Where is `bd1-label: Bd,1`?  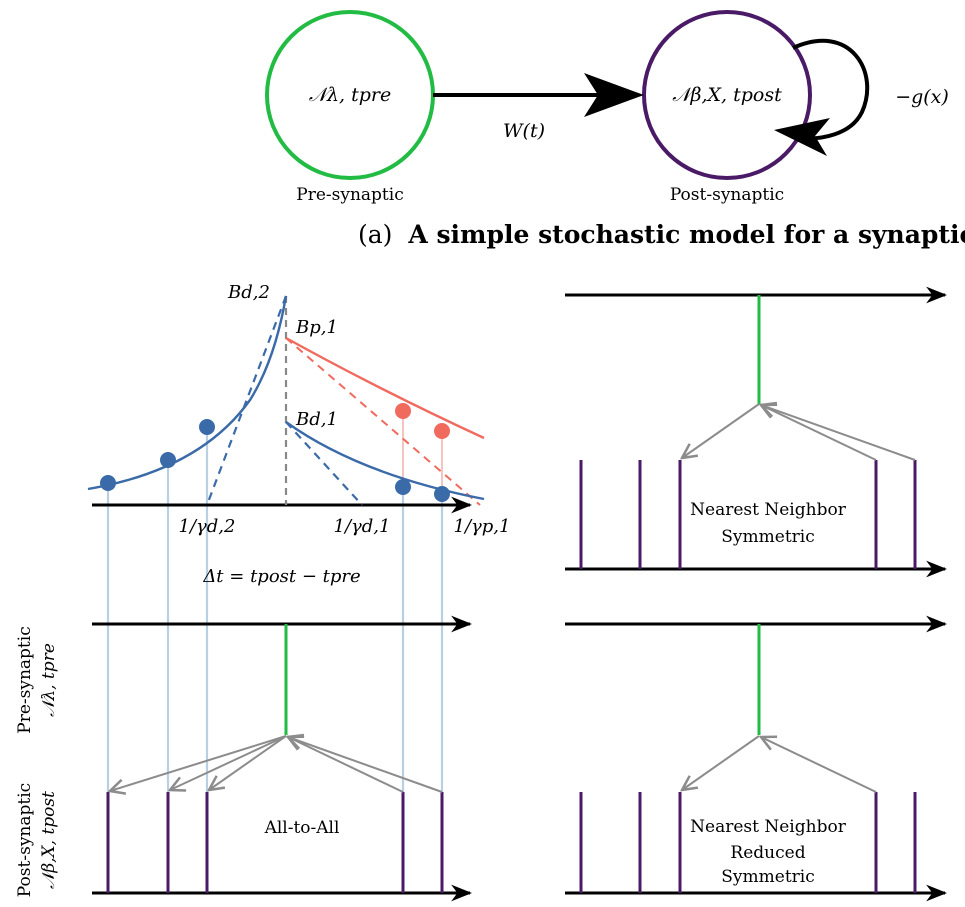 bd1-label: Bd,1 is located at coordinates (316, 419).